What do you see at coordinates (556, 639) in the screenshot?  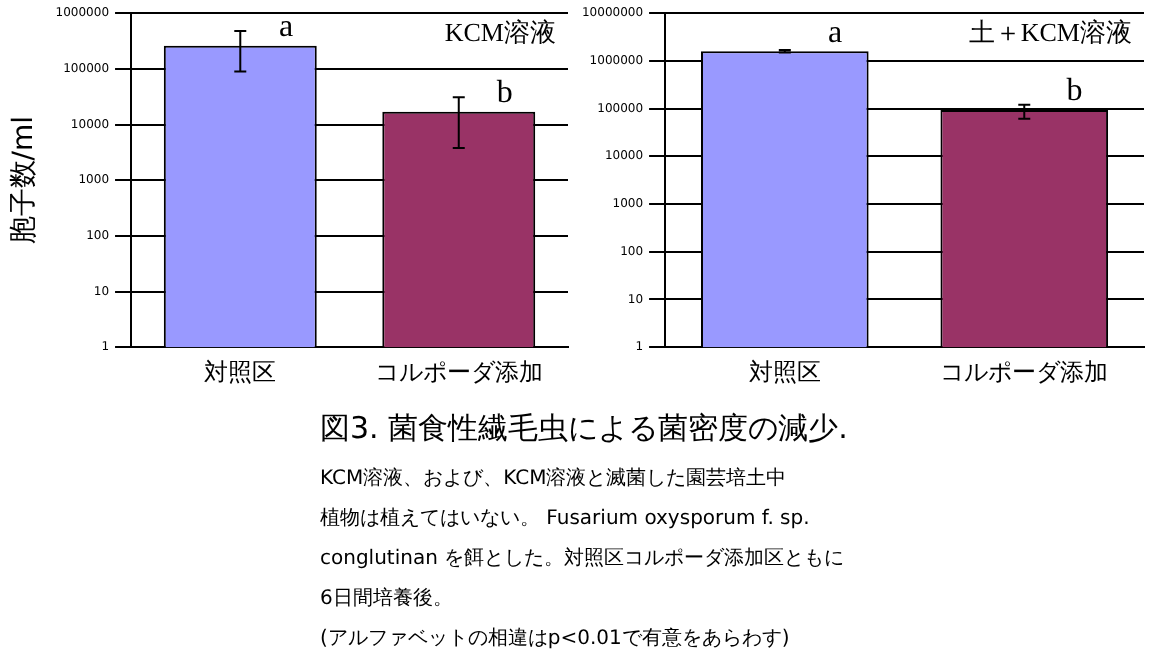 I see `text: (アルファベットの相違はp<0.01で有意をあらわす)` at bounding box center [556, 639].